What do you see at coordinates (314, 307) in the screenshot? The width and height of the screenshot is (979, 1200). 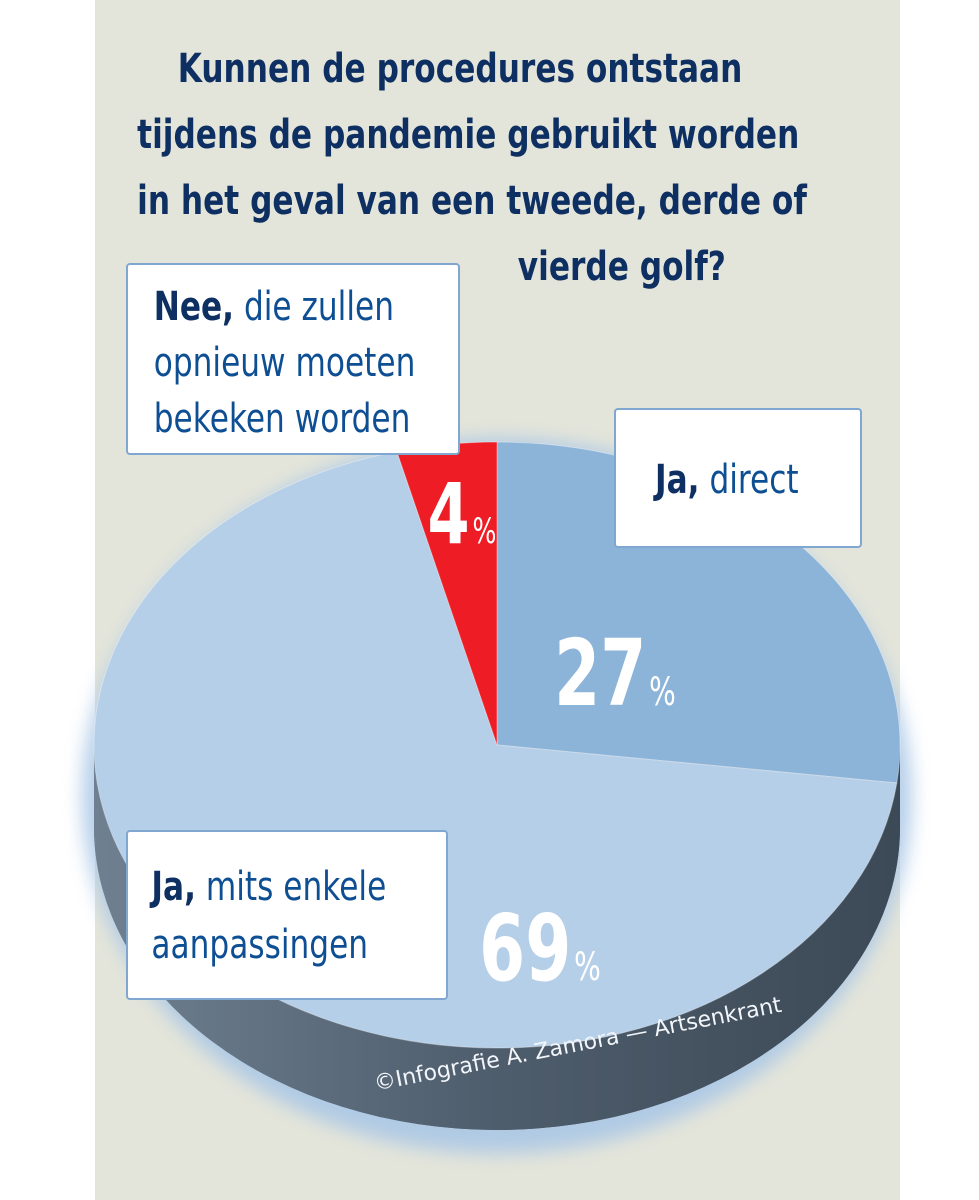 I see `callout-nee-line1: die zullen` at bounding box center [314, 307].